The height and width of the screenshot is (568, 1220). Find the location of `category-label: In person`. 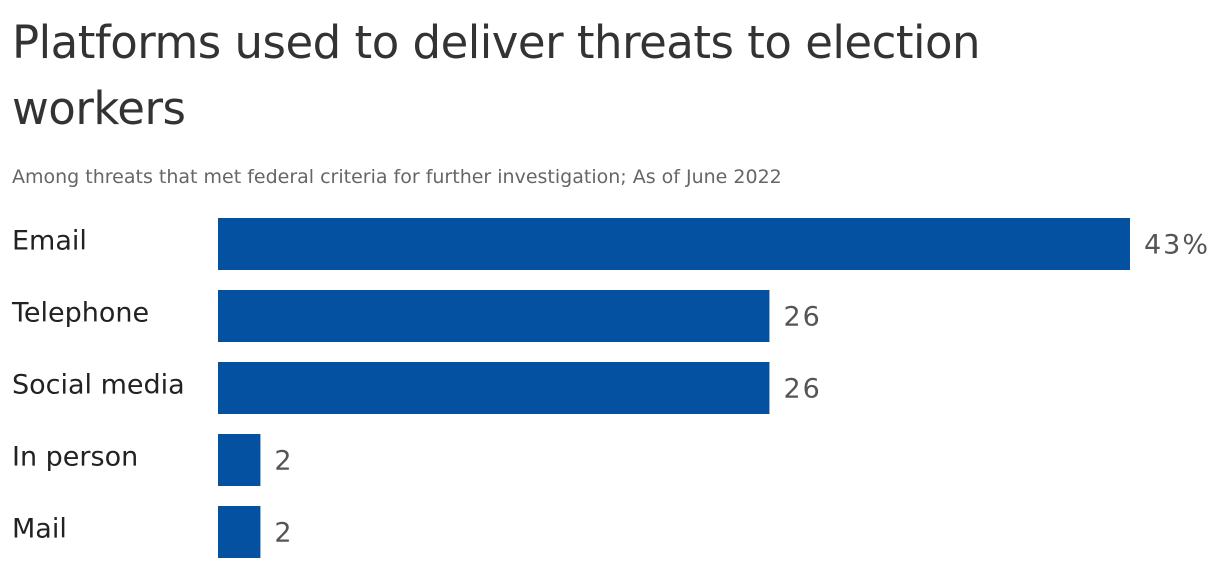

category-label: In person is located at coordinates (75, 457).